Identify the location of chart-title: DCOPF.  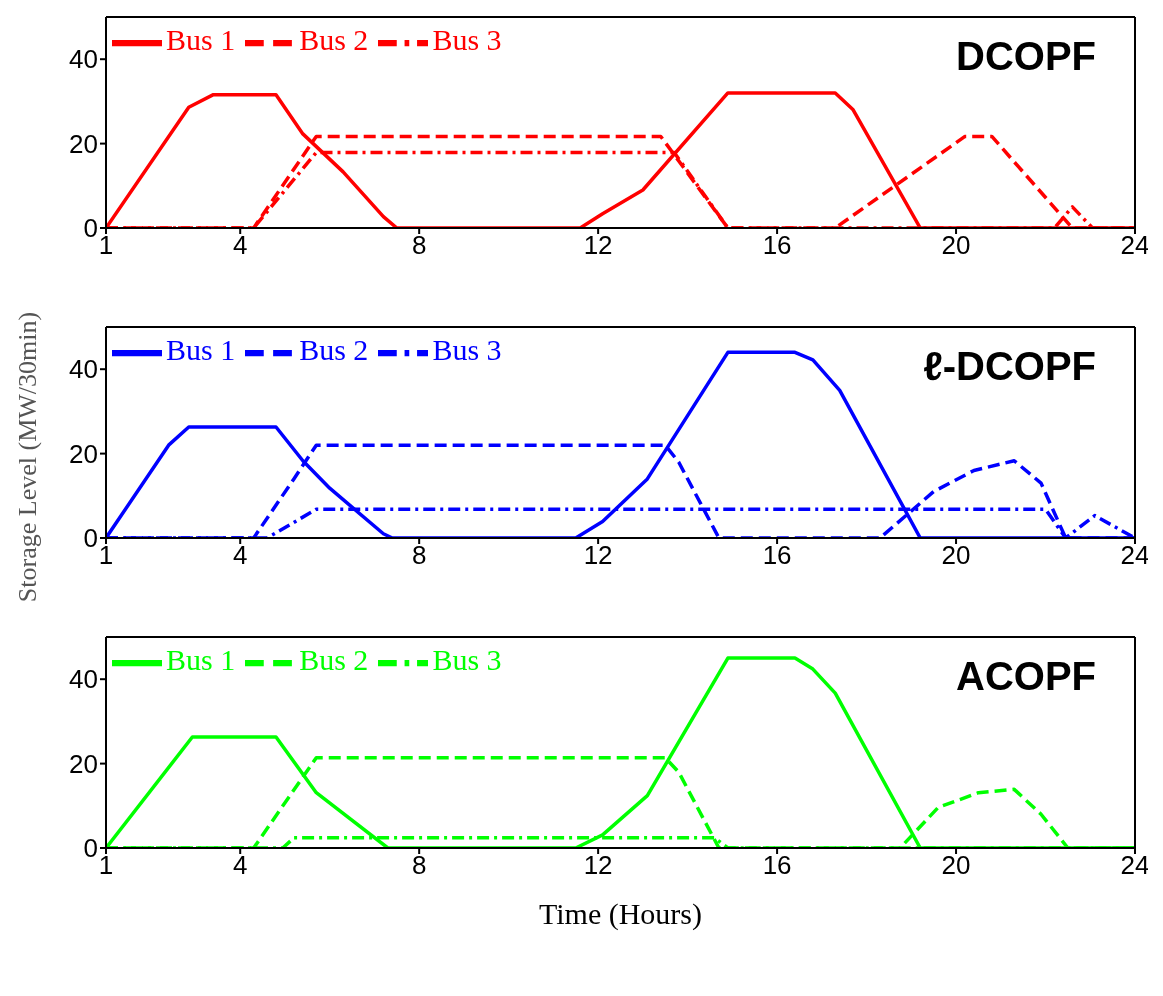
(1026, 56).